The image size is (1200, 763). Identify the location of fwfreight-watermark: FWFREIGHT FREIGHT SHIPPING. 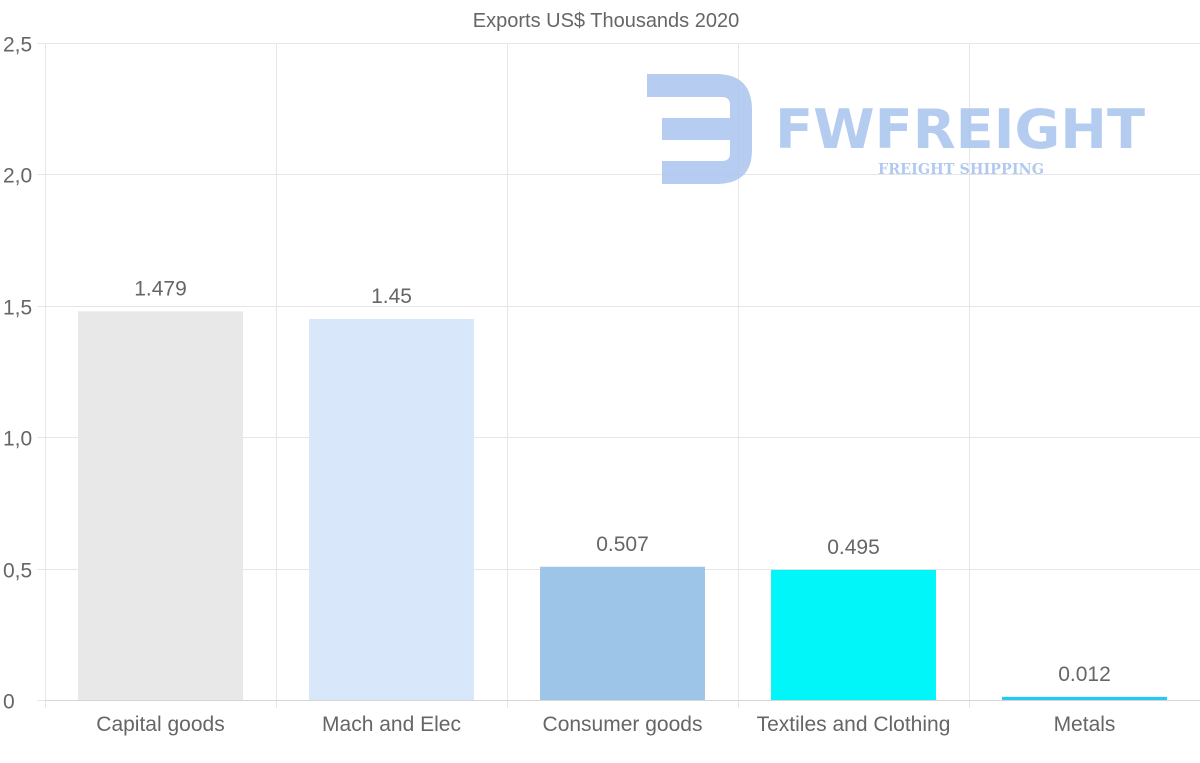
(896, 129).